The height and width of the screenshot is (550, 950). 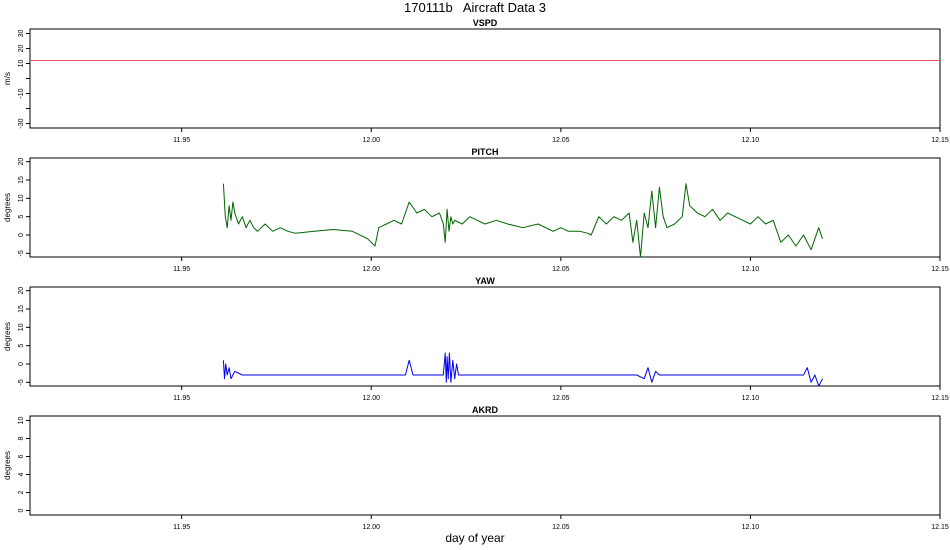 I want to click on x-axis-label: day of year, so click(x=475, y=538).